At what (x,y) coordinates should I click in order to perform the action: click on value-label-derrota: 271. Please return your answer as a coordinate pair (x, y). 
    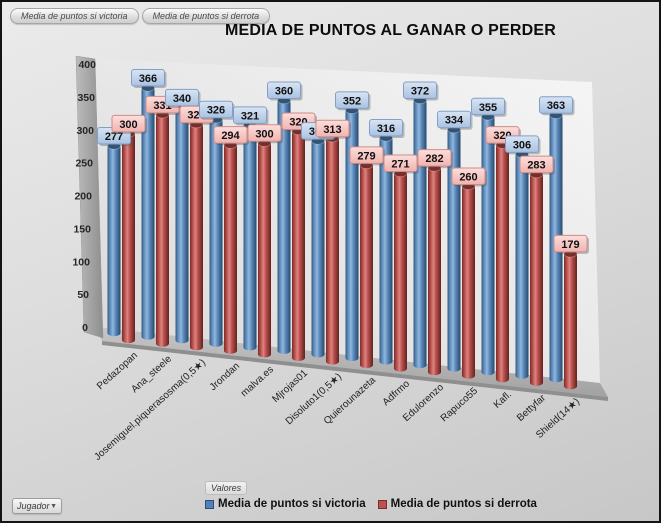
    Looking at the image, I should click on (401, 164).